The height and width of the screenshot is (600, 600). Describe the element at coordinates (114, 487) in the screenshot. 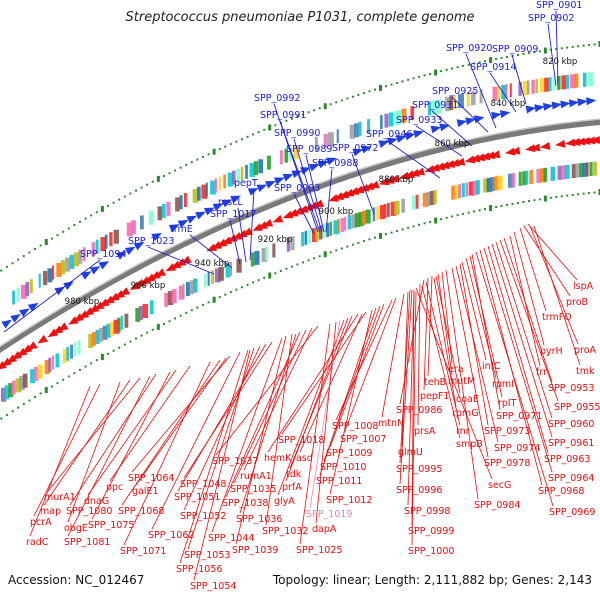

I see `gene-label: ppc` at that location.